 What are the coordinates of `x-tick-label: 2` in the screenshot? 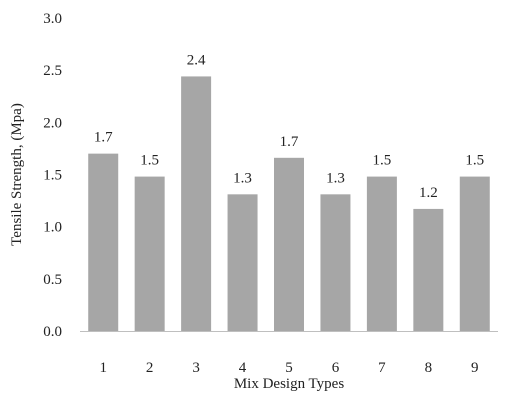 It's located at (150, 368).